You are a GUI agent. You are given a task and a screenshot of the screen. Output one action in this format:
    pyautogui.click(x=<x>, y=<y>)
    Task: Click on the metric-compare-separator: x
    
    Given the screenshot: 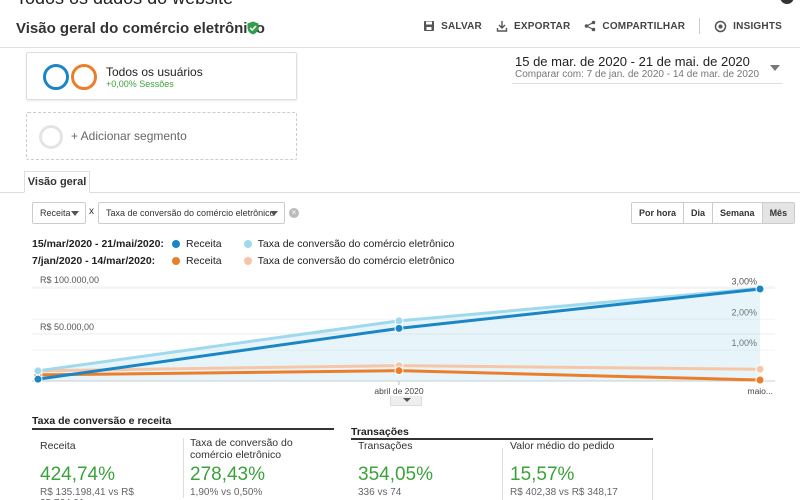 What is the action you would take?
    pyautogui.click(x=91, y=211)
    